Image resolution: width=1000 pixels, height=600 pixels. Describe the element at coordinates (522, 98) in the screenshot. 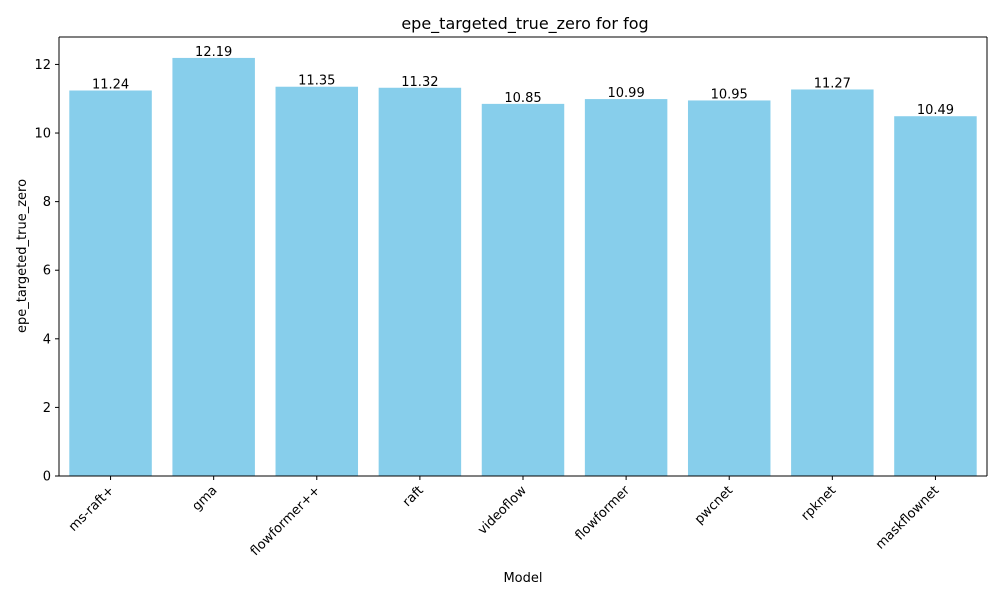

I see `value-label: 10.85` at that location.